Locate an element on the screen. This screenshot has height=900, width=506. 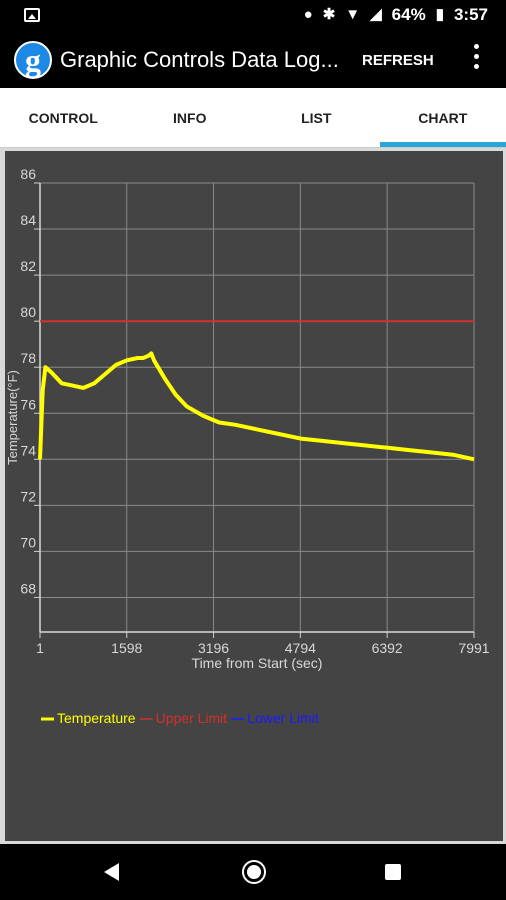
battery-icon: ▮ is located at coordinates (439, 14).